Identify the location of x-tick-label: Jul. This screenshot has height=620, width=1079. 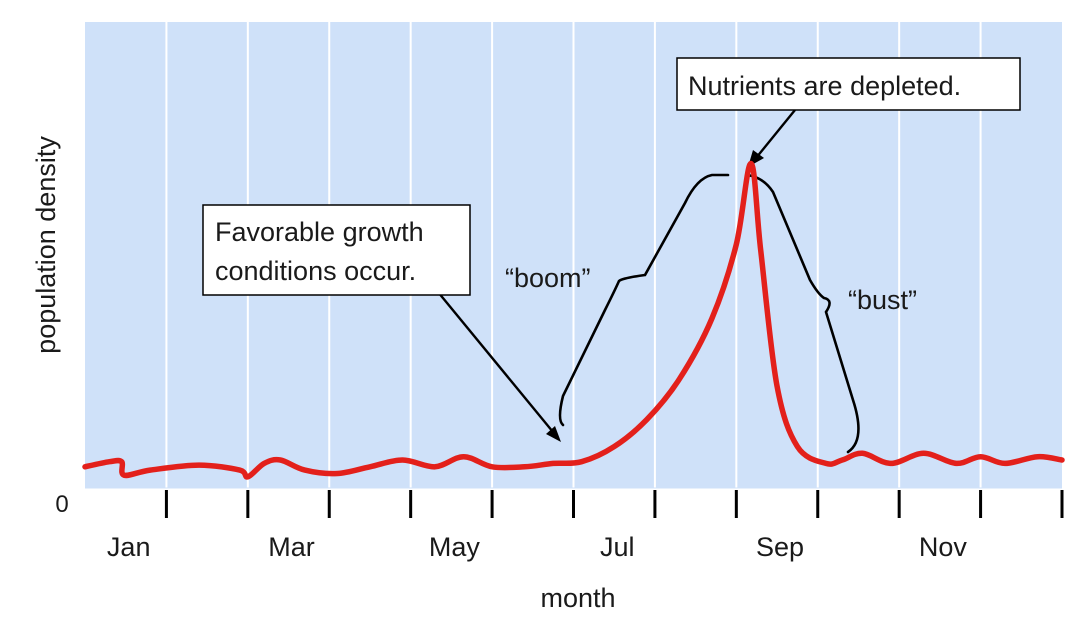
(617, 547).